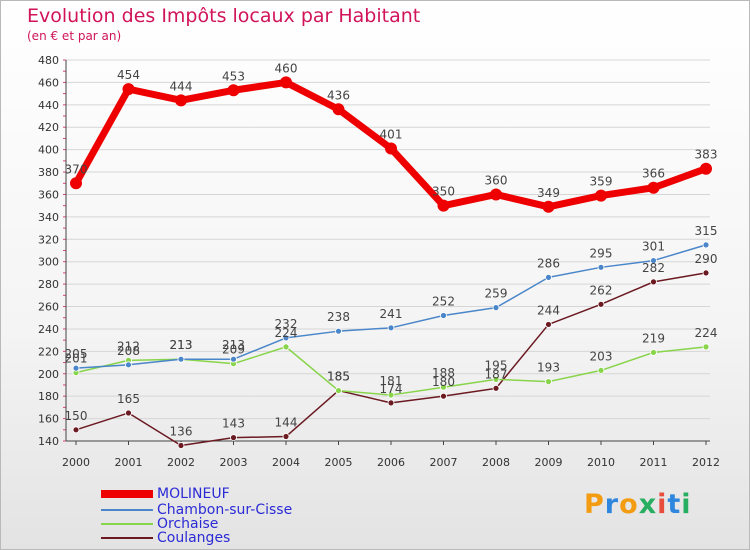 The image size is (750, 550). I want to click on y-tick-label: 480, so click(48, 60).